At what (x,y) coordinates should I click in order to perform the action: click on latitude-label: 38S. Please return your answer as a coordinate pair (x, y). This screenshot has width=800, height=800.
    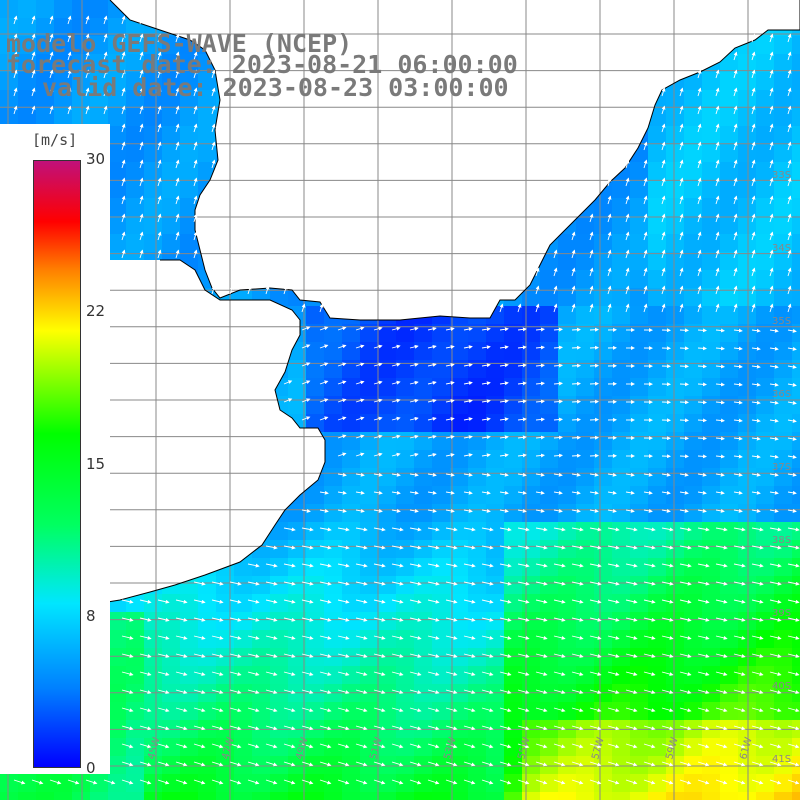
    Looking at the image, I should click on (781, 540).